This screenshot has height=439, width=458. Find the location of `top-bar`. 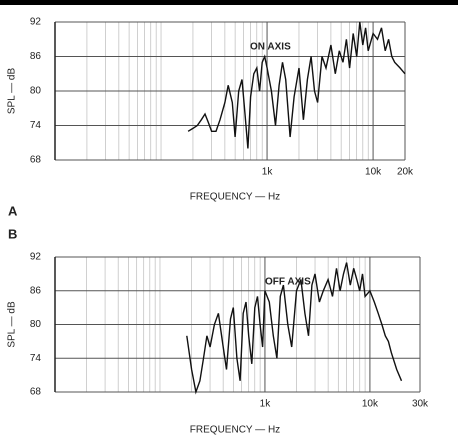

top-bar is located at coordinates (229, 2).